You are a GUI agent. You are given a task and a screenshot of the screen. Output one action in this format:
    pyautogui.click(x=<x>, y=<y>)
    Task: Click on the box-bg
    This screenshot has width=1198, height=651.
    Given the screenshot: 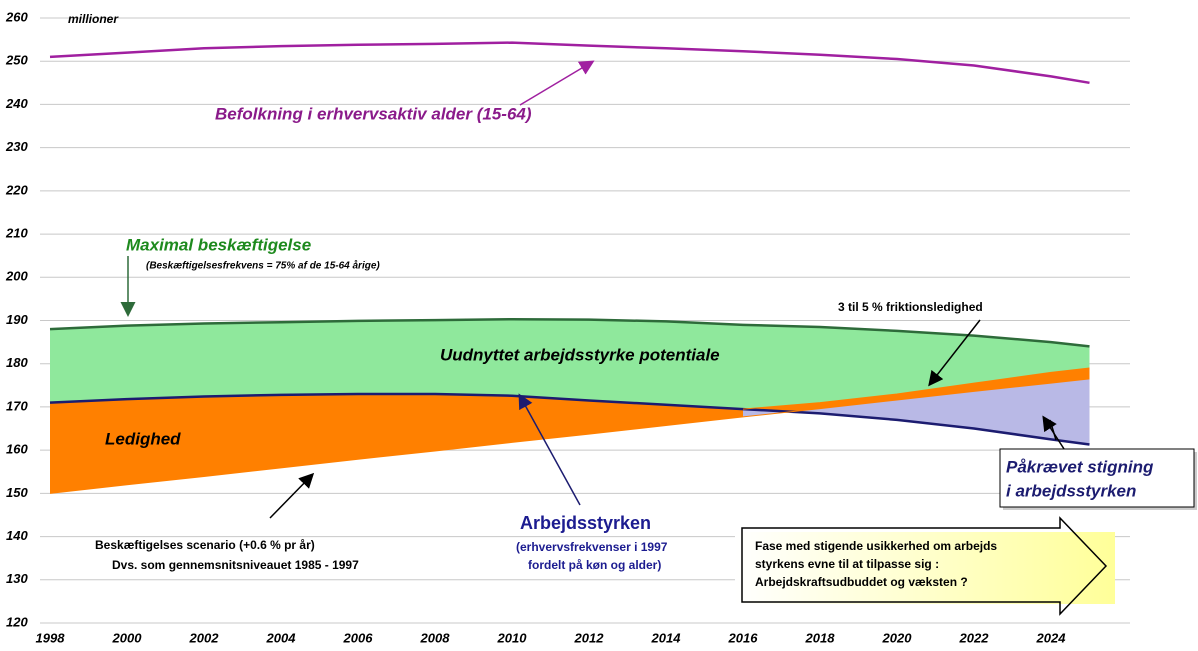 What is the action you would take?
    pyautogui.click(x=925, y=568)
    